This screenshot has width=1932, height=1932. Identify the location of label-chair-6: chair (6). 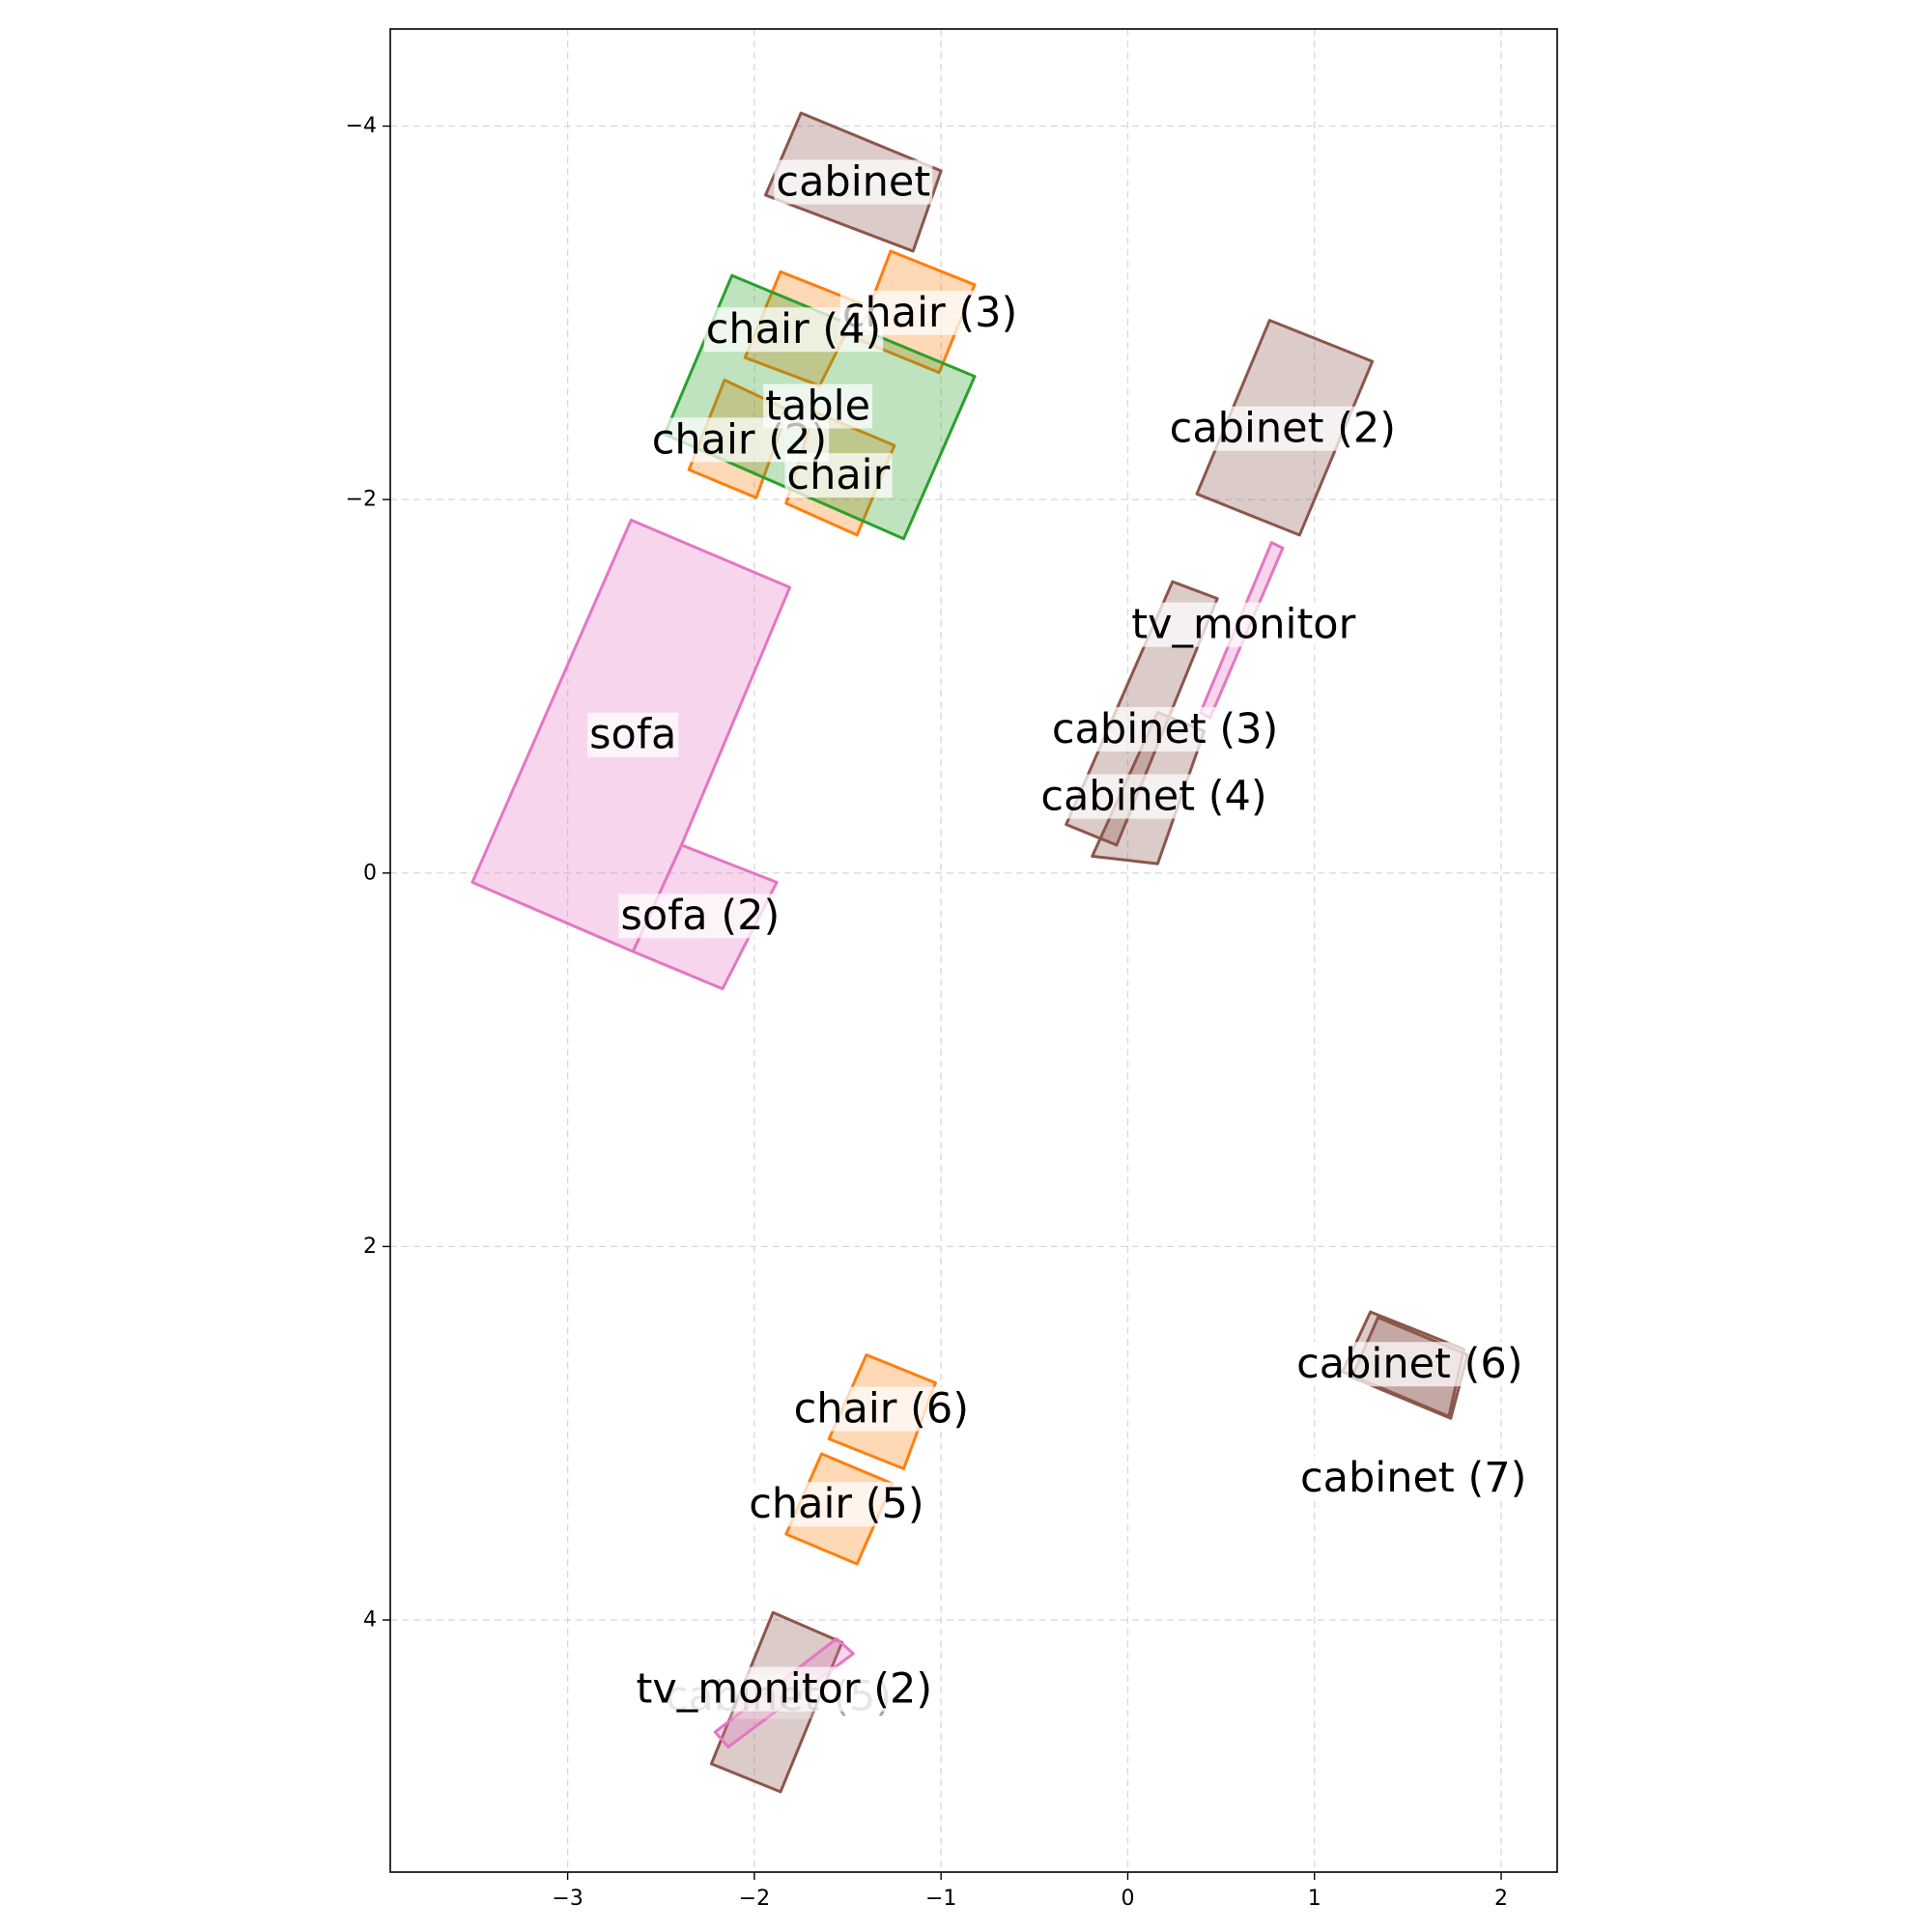
(881, 1409).